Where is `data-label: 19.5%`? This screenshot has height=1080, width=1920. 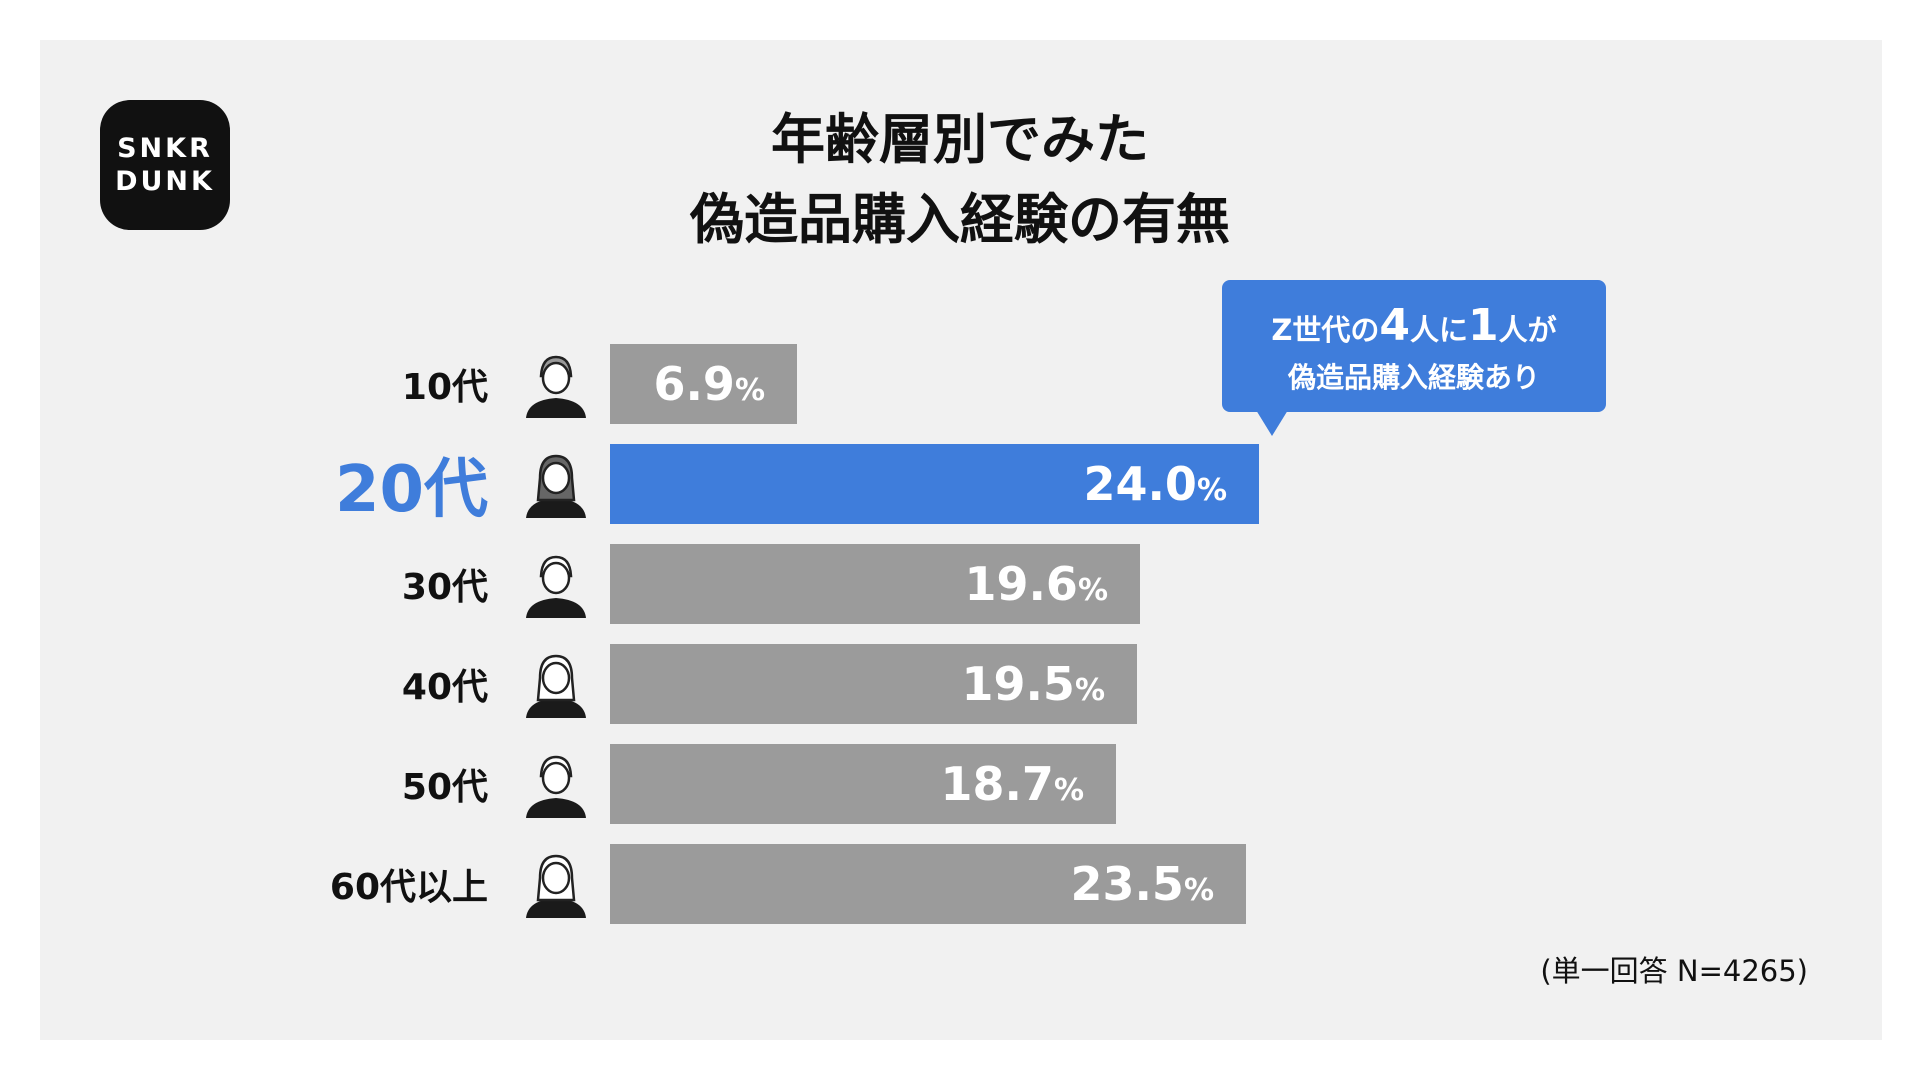 data-label: 19.5% is located at coordinates (1033, 684).